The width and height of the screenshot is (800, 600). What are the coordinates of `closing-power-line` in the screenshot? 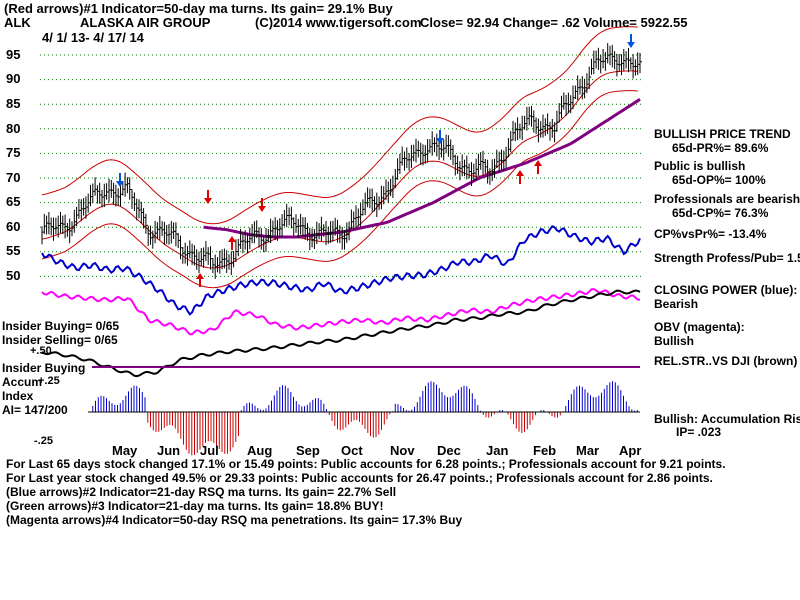 It's located at (341, 270).